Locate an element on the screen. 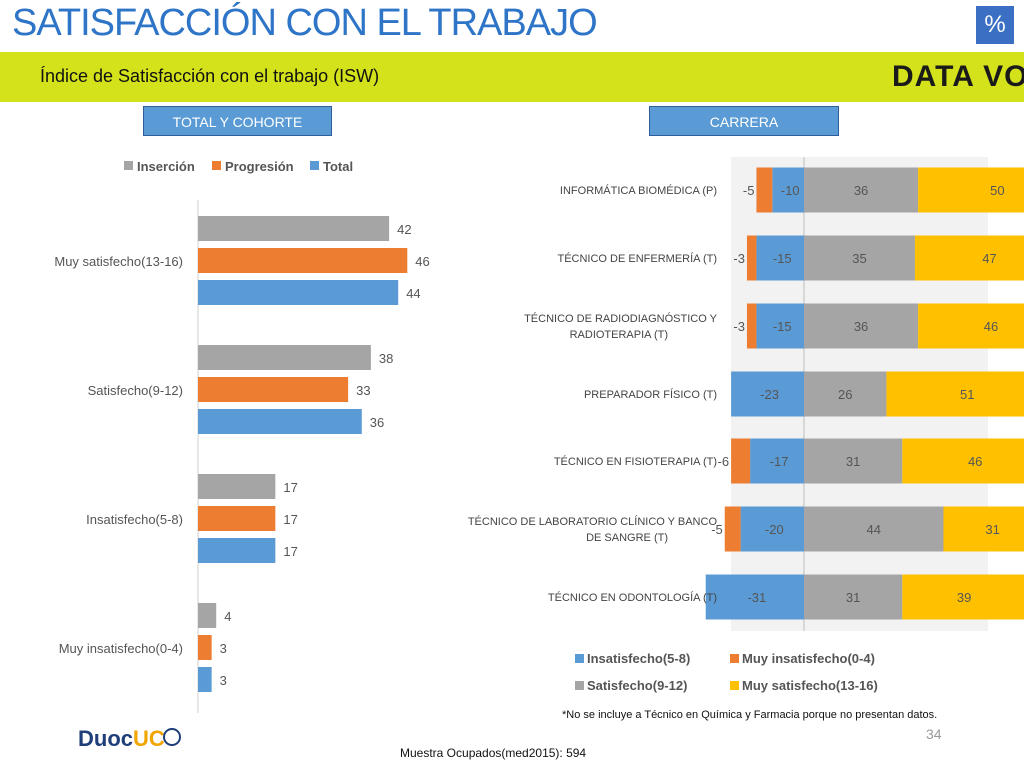  right-category-label-1: TÉCNICO DE ENFERMERÍA (T) is located at coordinates (637, 258).